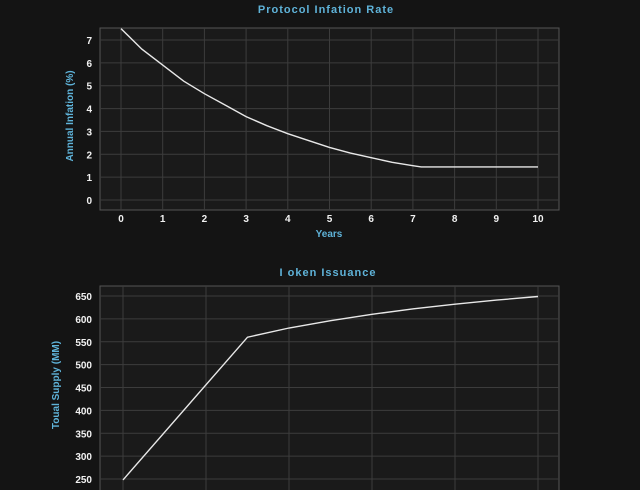 Image resolution: width=640 pixels, height=490 pixels. What do you see at coordinates (121, 219) in the screenshot?
I see `inflation-x-tick-label: 0` at bounding box center [121, 219].